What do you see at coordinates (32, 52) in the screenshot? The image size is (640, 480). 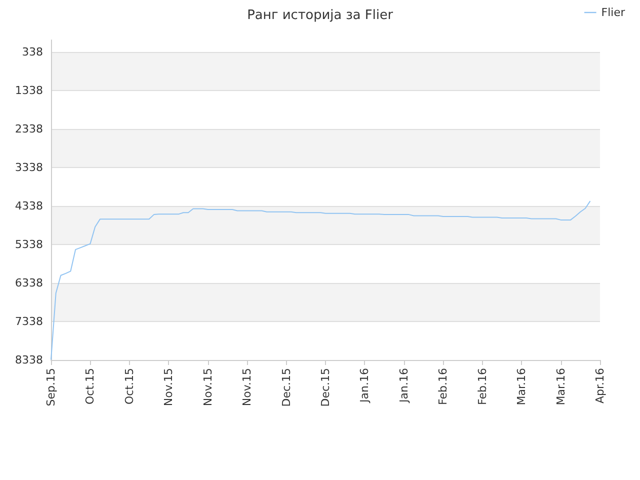 I see `y-tick-label: 338` at bounding box center [32, 52].